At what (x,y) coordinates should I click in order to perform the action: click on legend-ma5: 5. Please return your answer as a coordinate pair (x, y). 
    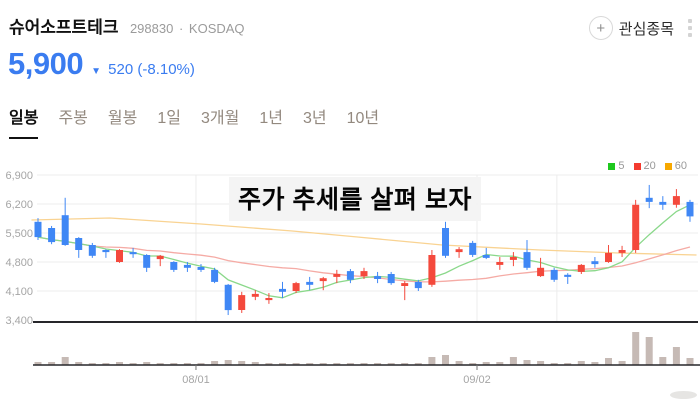
    Looking at the image, I should click on (616, 166).